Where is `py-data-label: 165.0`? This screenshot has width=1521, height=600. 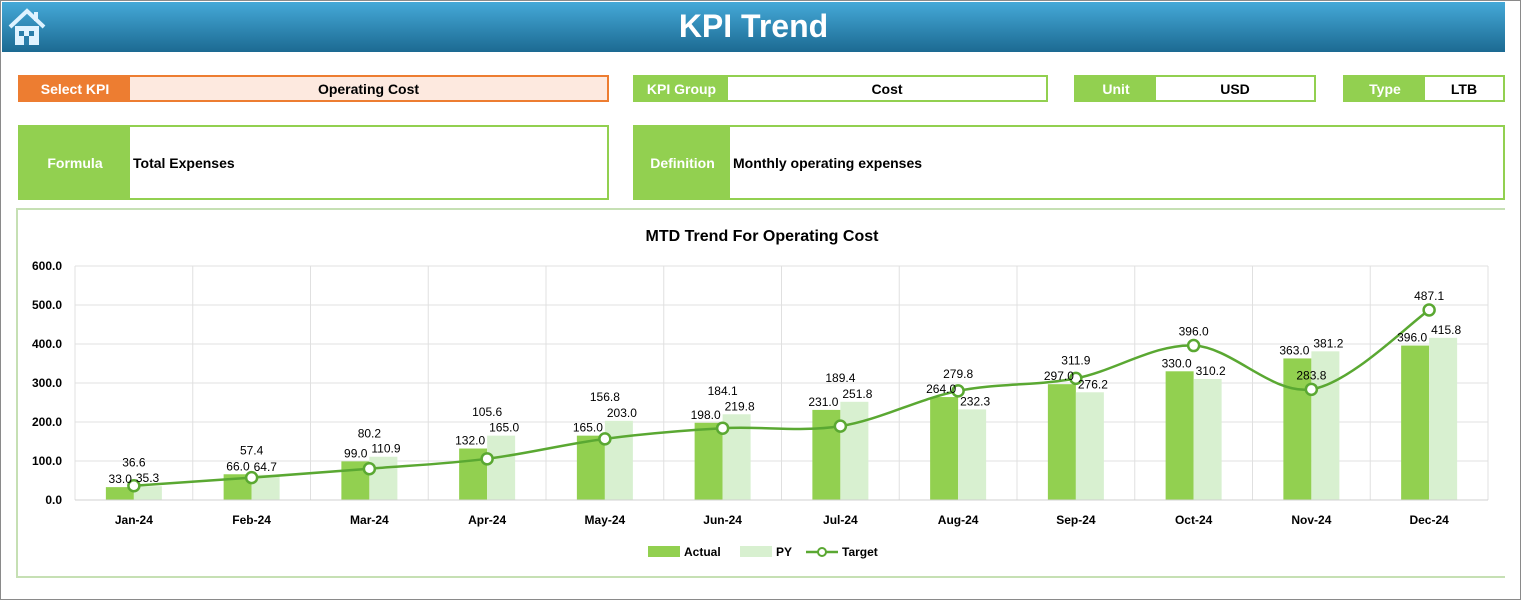 py-data-label: 165.0 is located at coordinates (504, 428).